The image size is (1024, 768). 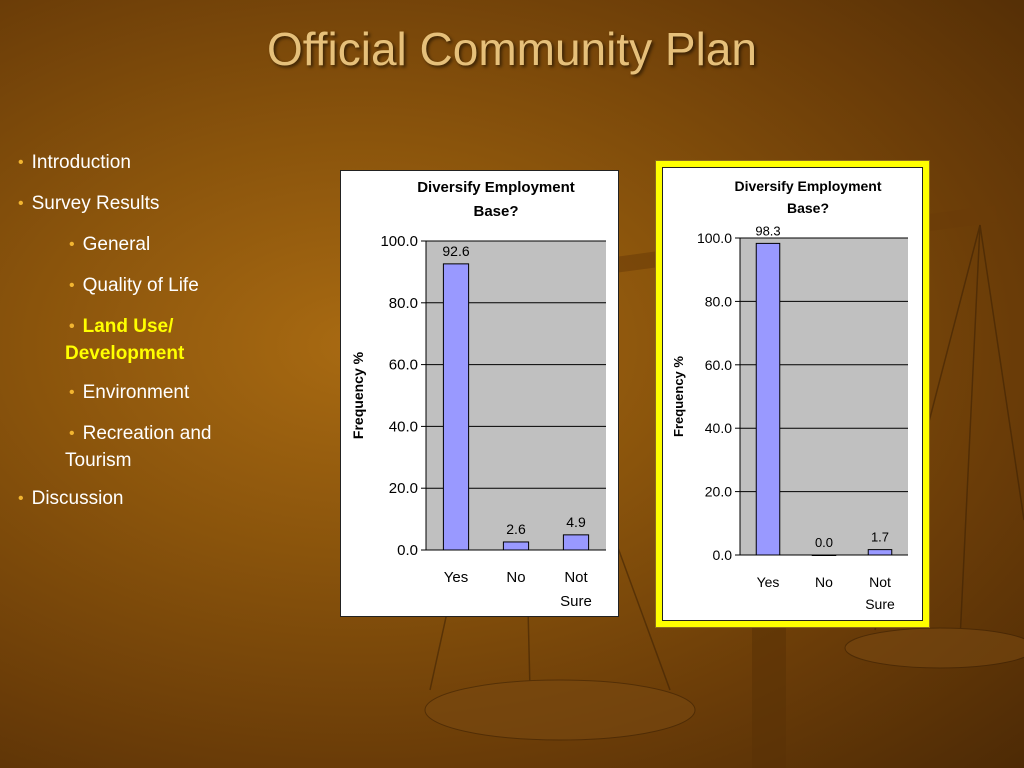 I want to click on outline-item: • Quality of Life, so click(x=134, y=286).